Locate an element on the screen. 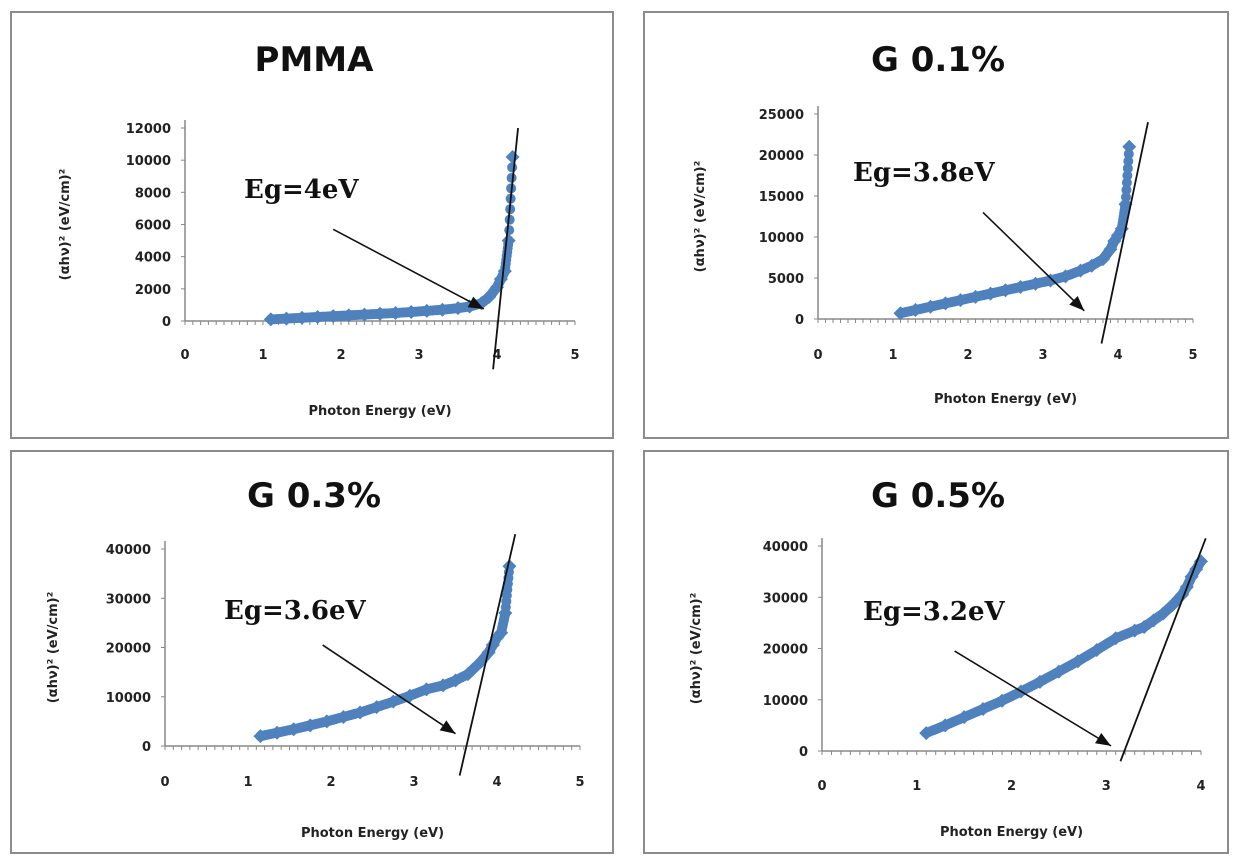  y-tick-label: 5000 is located at coordinates (786, 279).